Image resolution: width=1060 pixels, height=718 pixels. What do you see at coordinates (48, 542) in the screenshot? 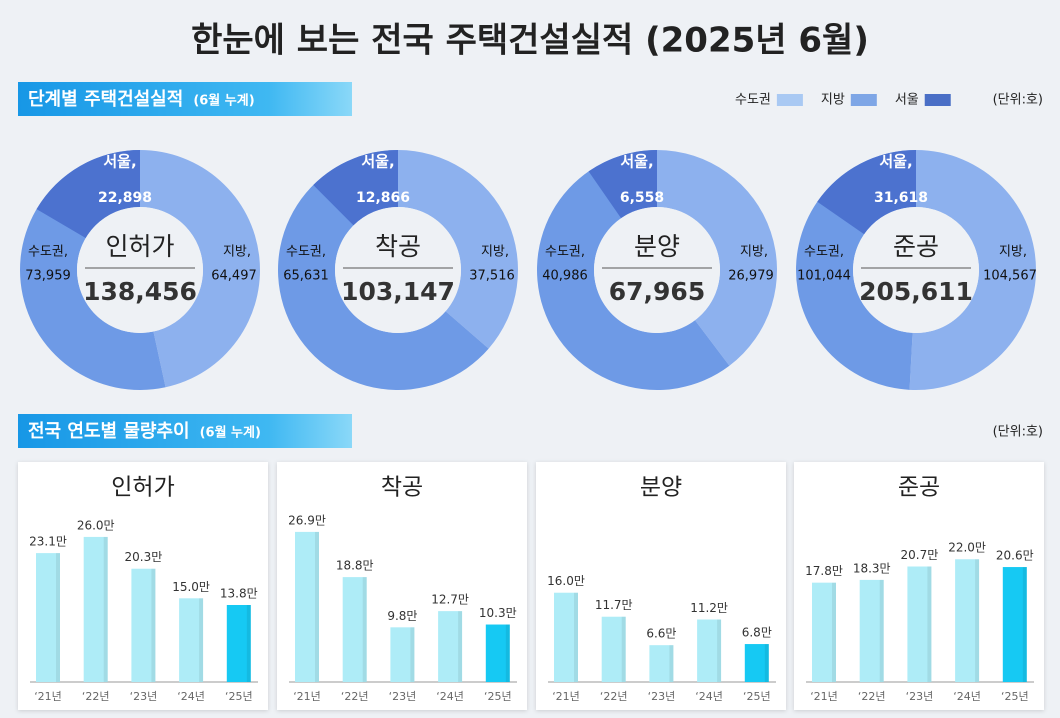
I see `bar-value-label: 23.1만` at bounding box center [48, 542].